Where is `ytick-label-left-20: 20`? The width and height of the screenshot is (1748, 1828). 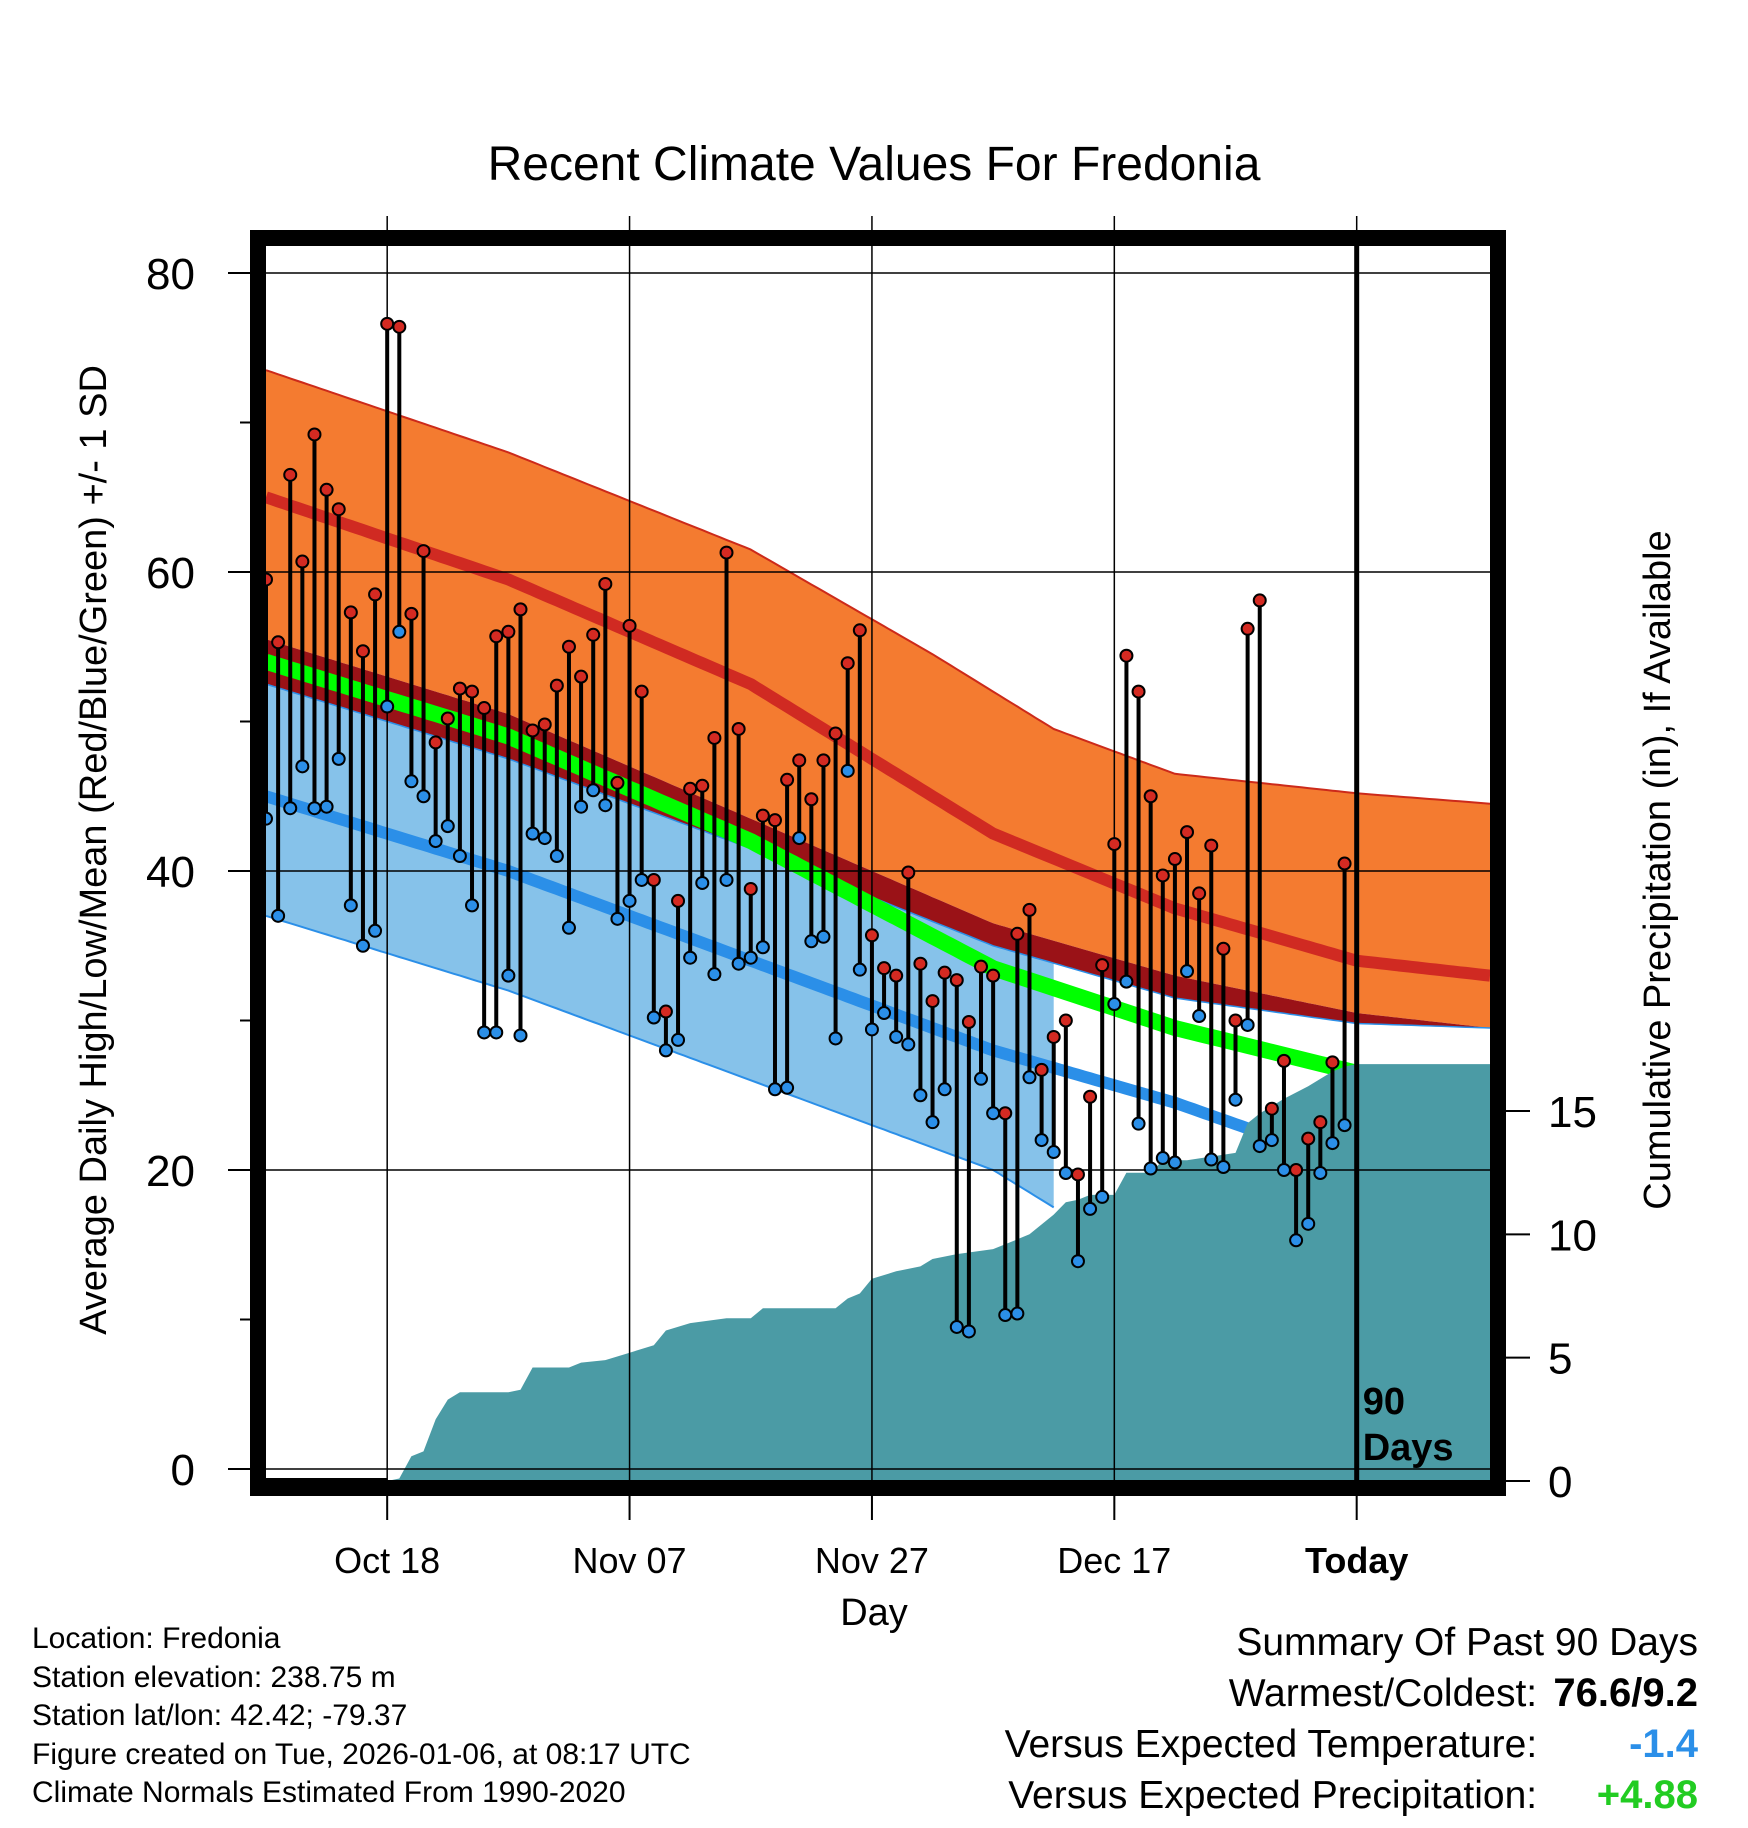
ytick-label-left-20: 20 is located at coordinates (170, 1171).